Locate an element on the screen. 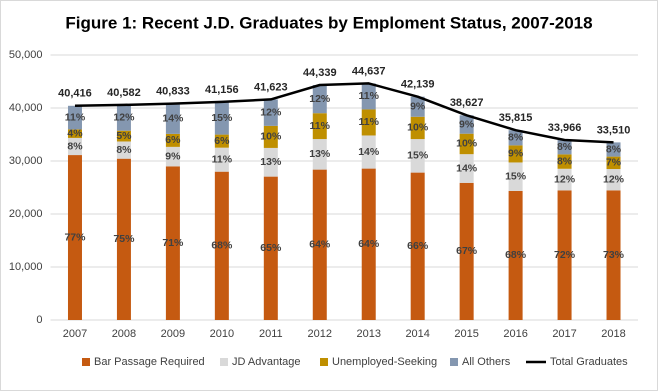 The image size is (658, 391). x-tick-label: 2015 is located at coordinates (466, 334).